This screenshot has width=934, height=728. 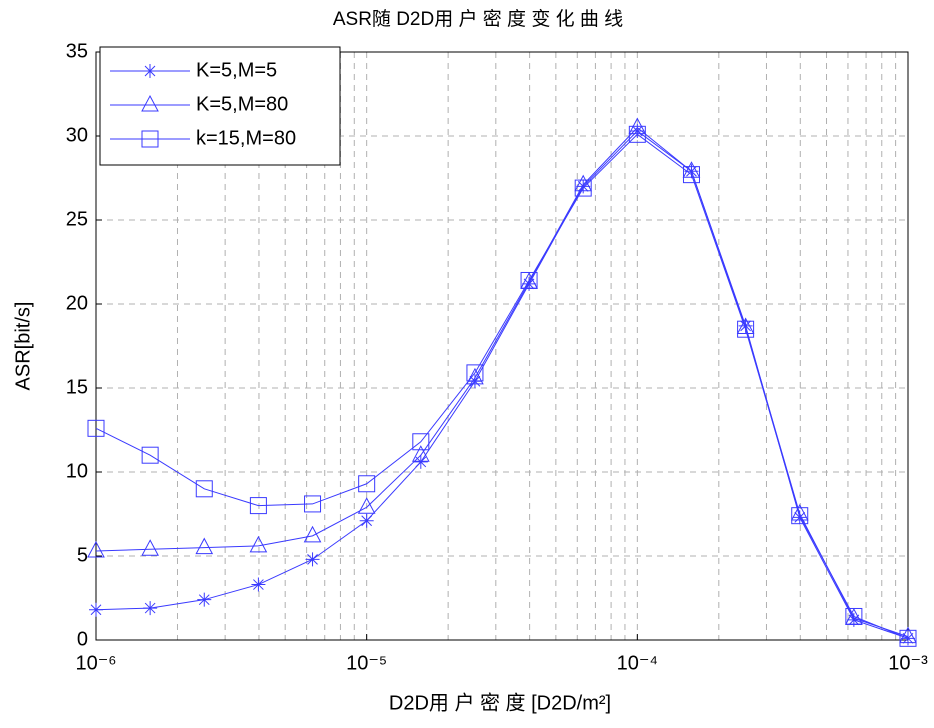 What do you see at coordinates (23, 346) in the screenshot?
I see `y-axis-label: ASR[bit/s]` at bounding box center [23, 346].